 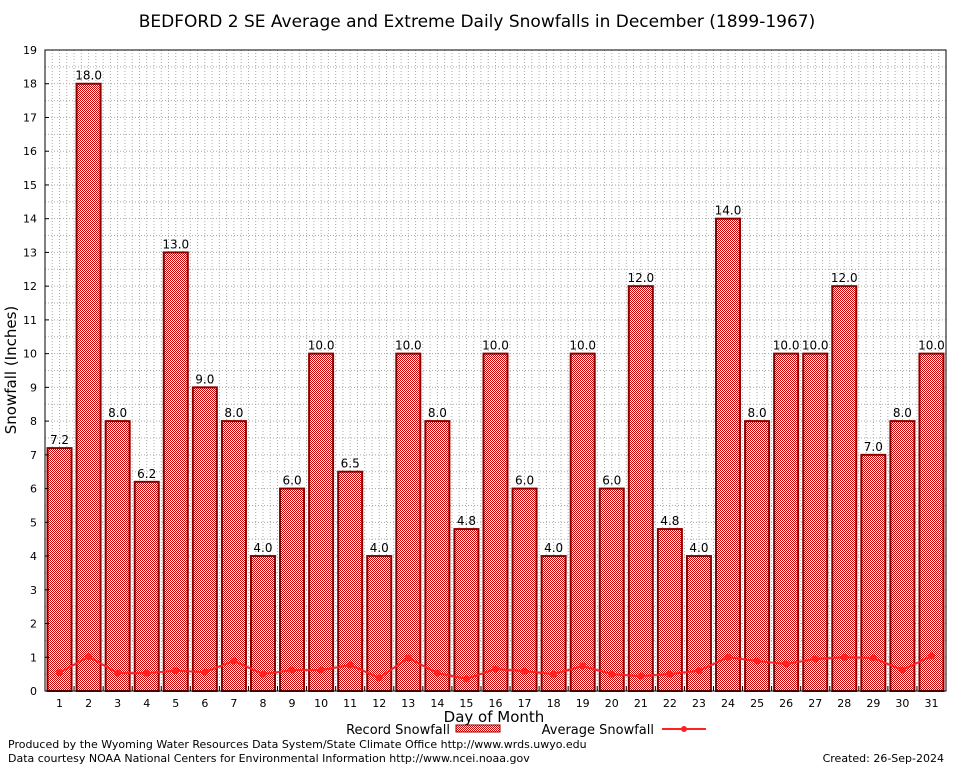 I want to click on x-tick-label: 18, so click(x=554, y=703).